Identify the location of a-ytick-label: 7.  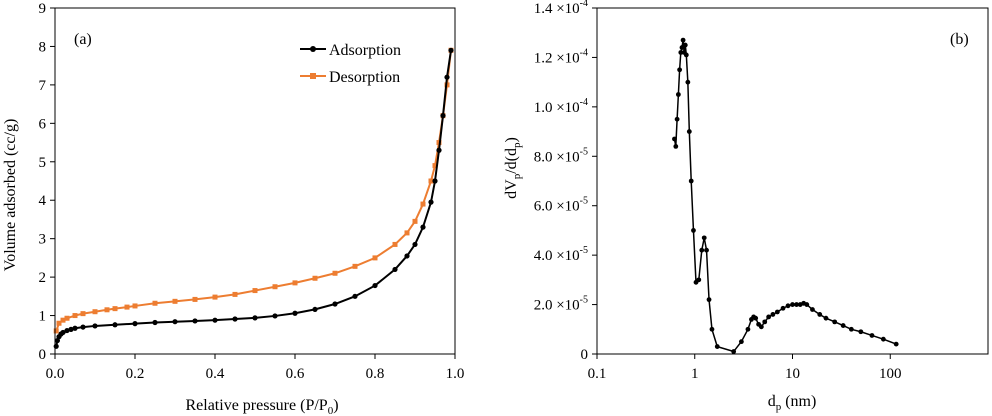
(43, 86).